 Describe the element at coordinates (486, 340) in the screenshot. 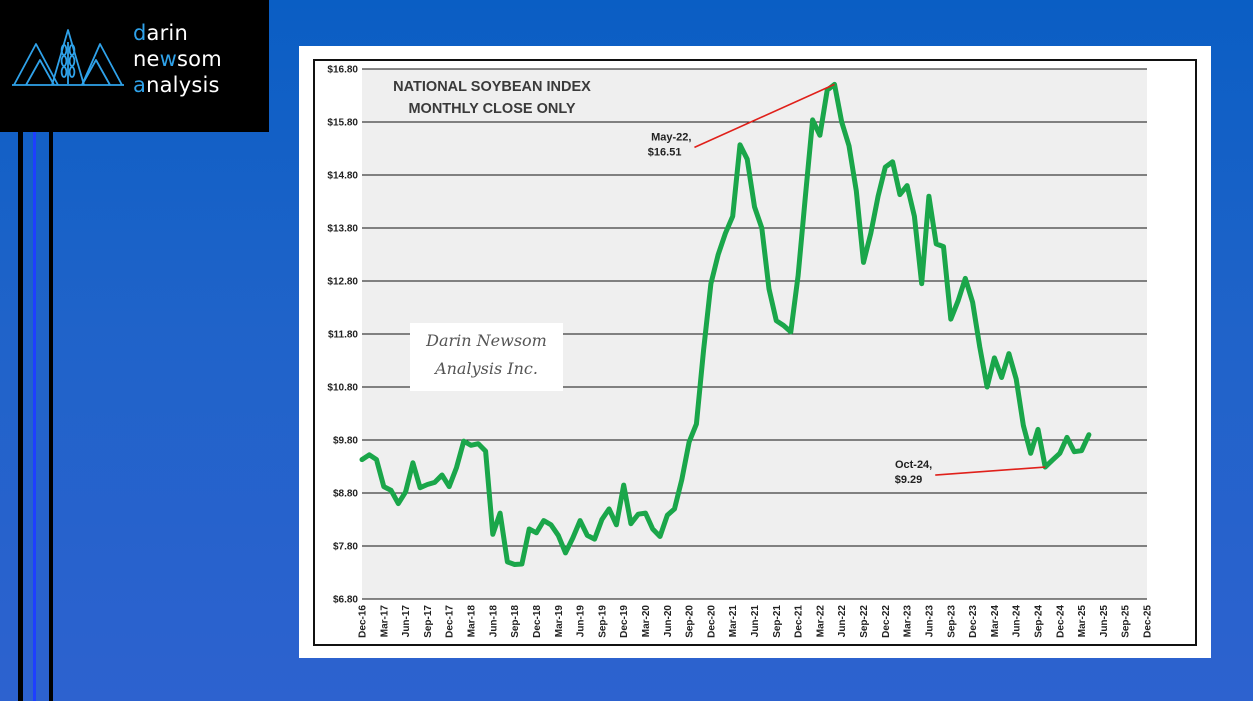

I see `watermark-line-1: Darin Newsom` at that location.